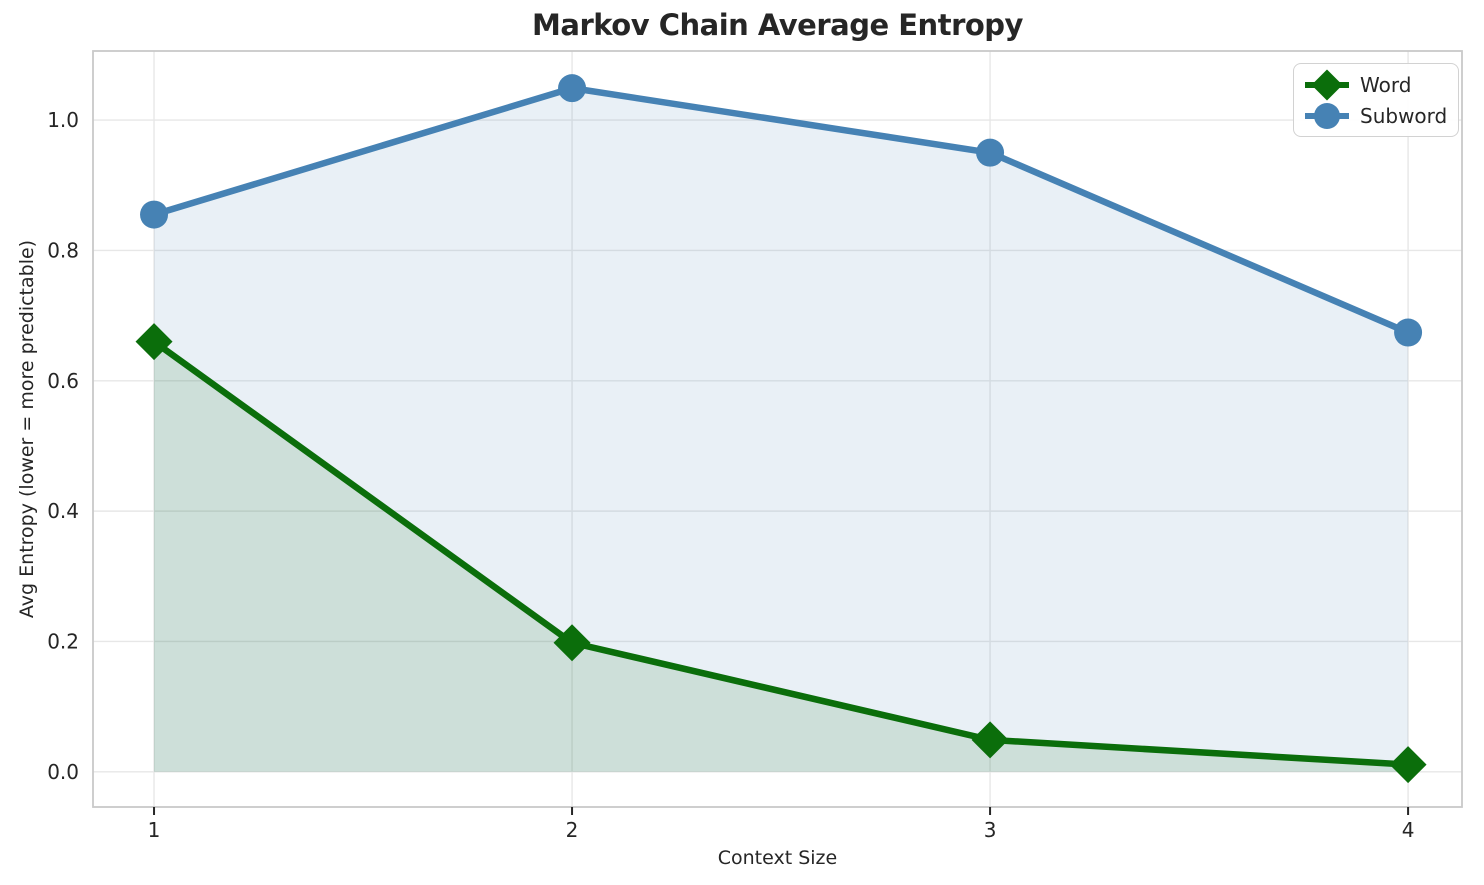 The image size is (1484, 885). I want to click on subword-legend-marker-icon, so click(1327, 115).